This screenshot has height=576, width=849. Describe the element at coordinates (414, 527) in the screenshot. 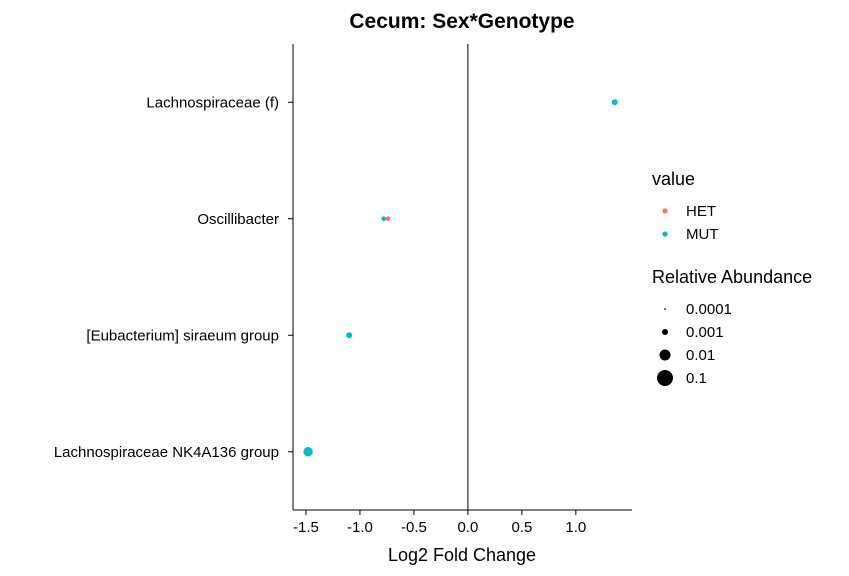

I see `x-tick-label: -0.5` at that location.